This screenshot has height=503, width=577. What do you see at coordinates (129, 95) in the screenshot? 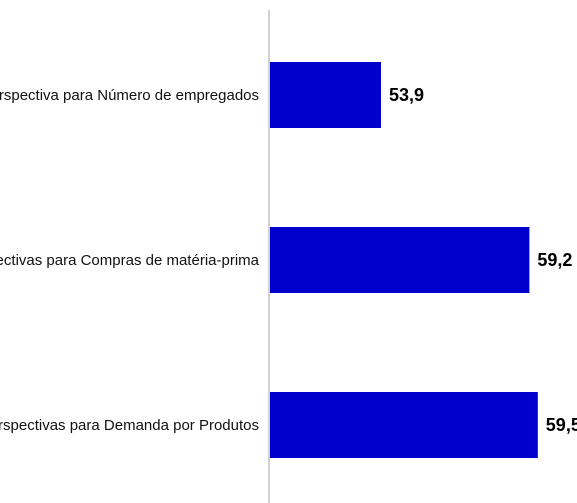
I see `category-label: Perspectiva para Número de empregados` at bounding box center [129, 95].